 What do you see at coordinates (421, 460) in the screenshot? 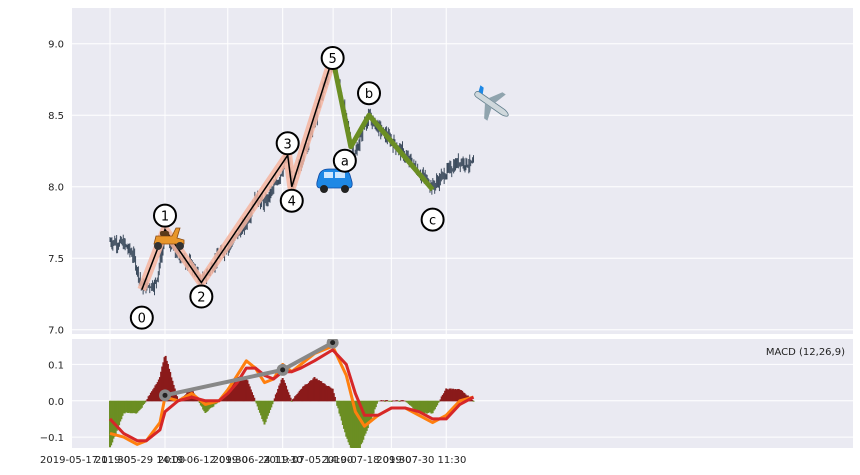
I see `x-tick-label: 2019-07-30 11:30` at bounding box center [421, 460].